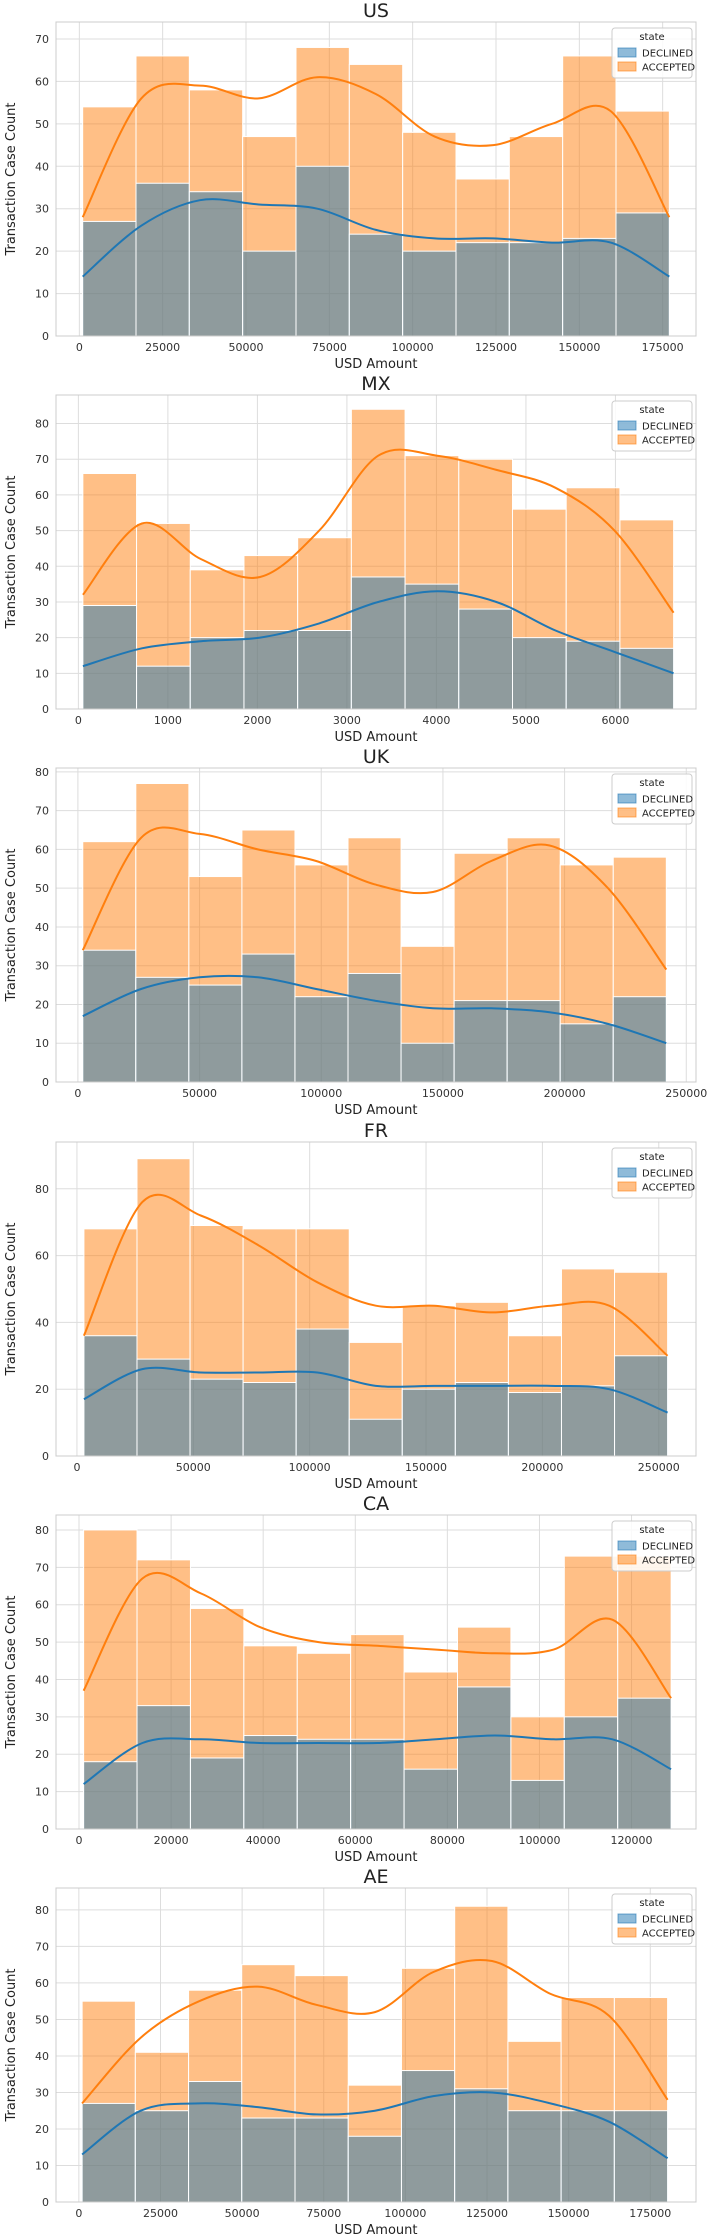 The image size is (724, 2236). Describe the element at coordinates (168, 720) in the screenshot. I see `x-tick-label: 1000` at that location.